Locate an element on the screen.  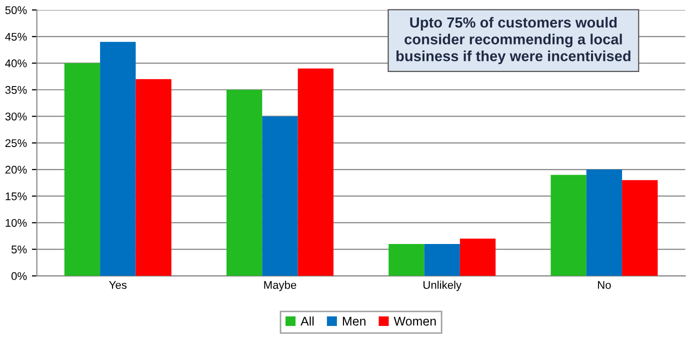
y-tick-label: 20% is located at coordinates (16, 170).